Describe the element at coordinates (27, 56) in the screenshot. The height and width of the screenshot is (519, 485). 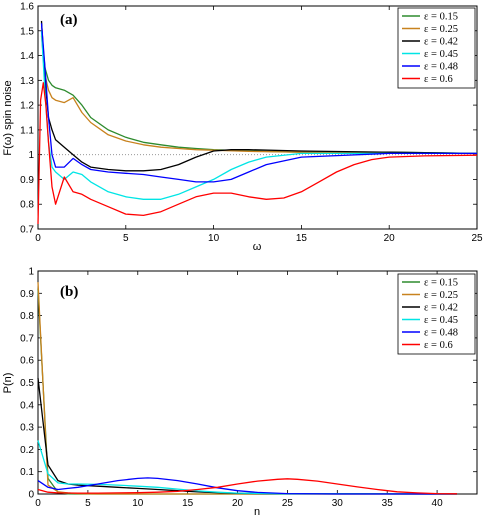
I see `y-tick-label: 1.4` at that location.